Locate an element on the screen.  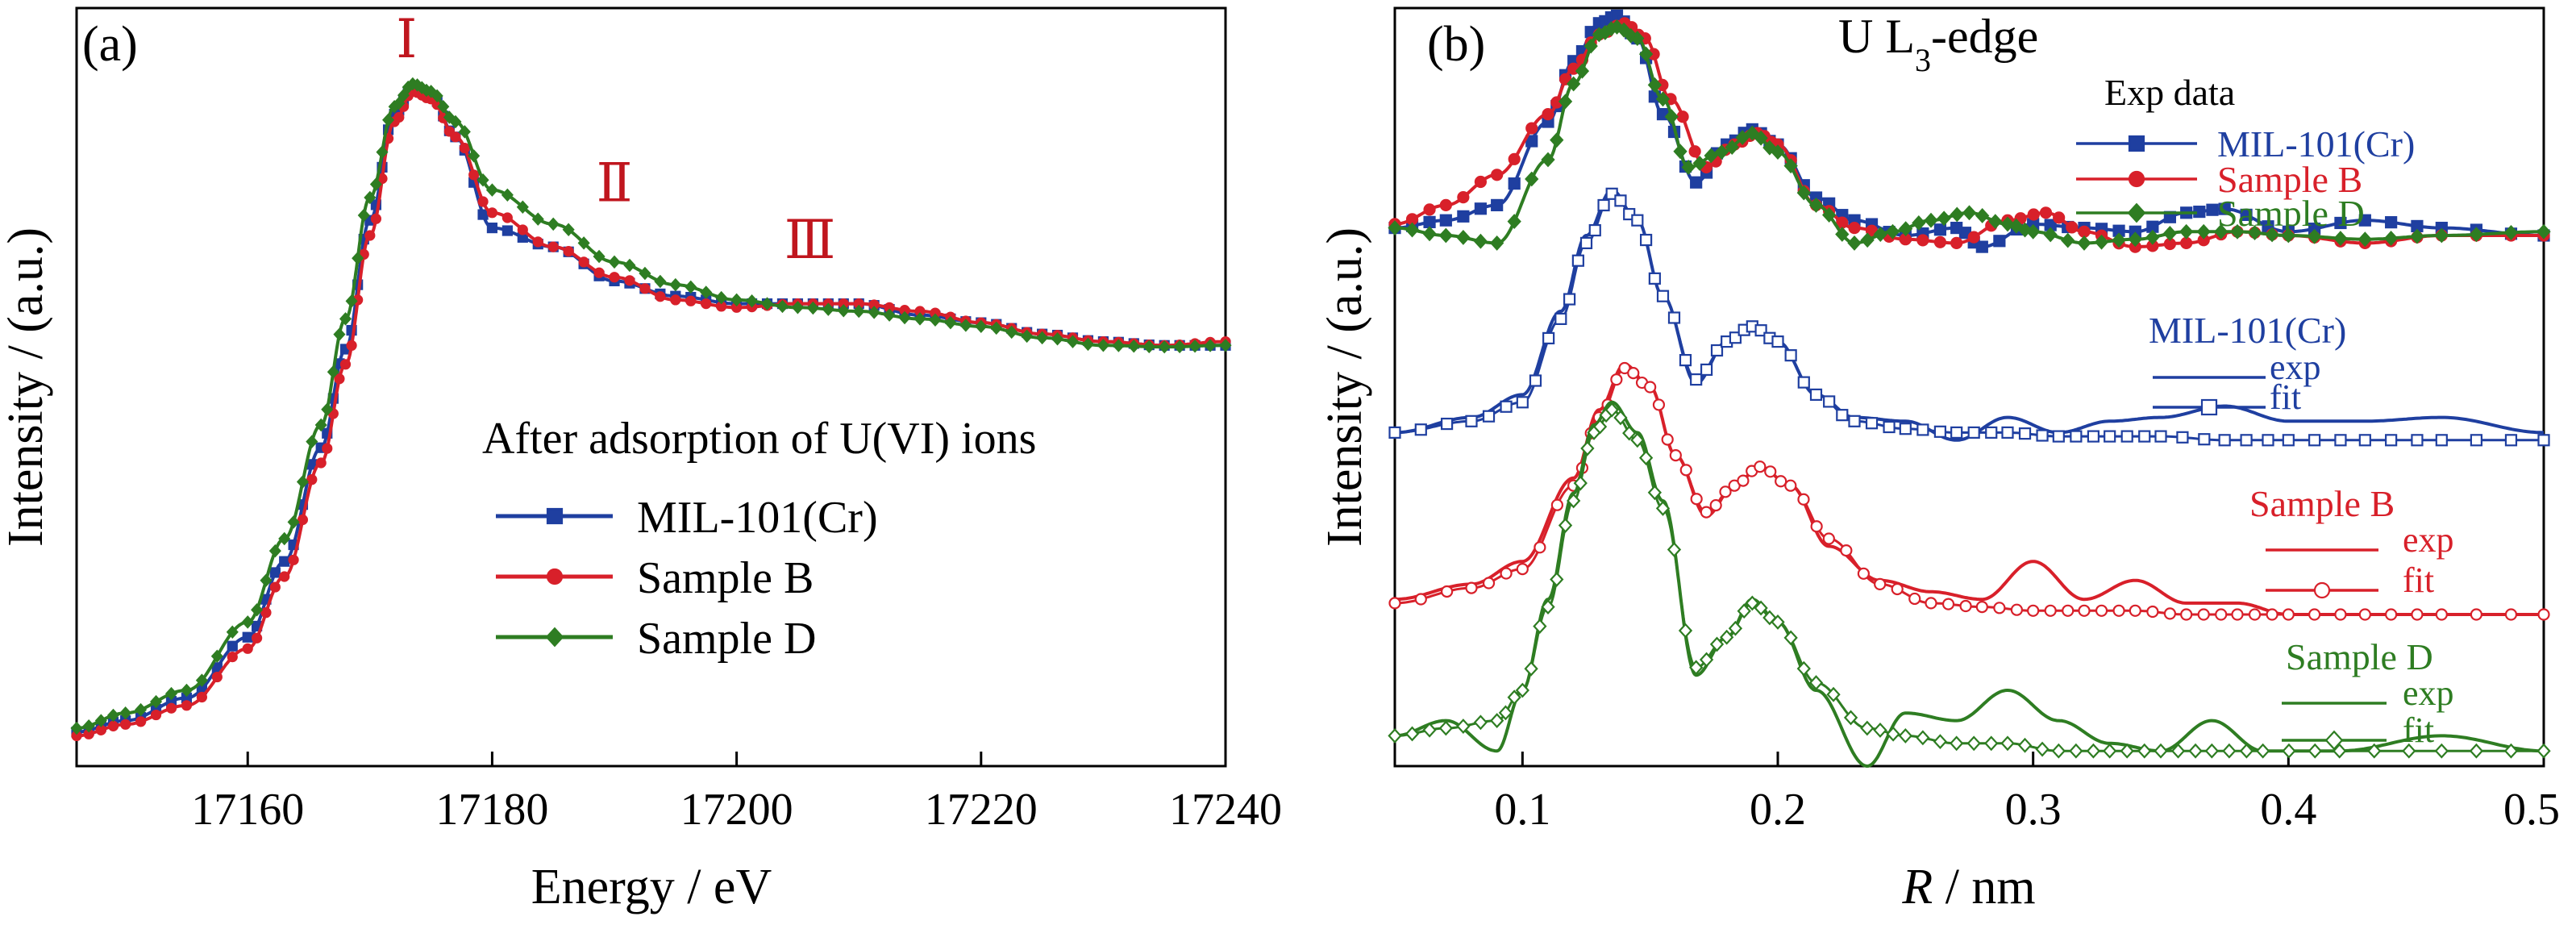
panel-a-legend-label: Sample D is located at coordinates (726, 639).